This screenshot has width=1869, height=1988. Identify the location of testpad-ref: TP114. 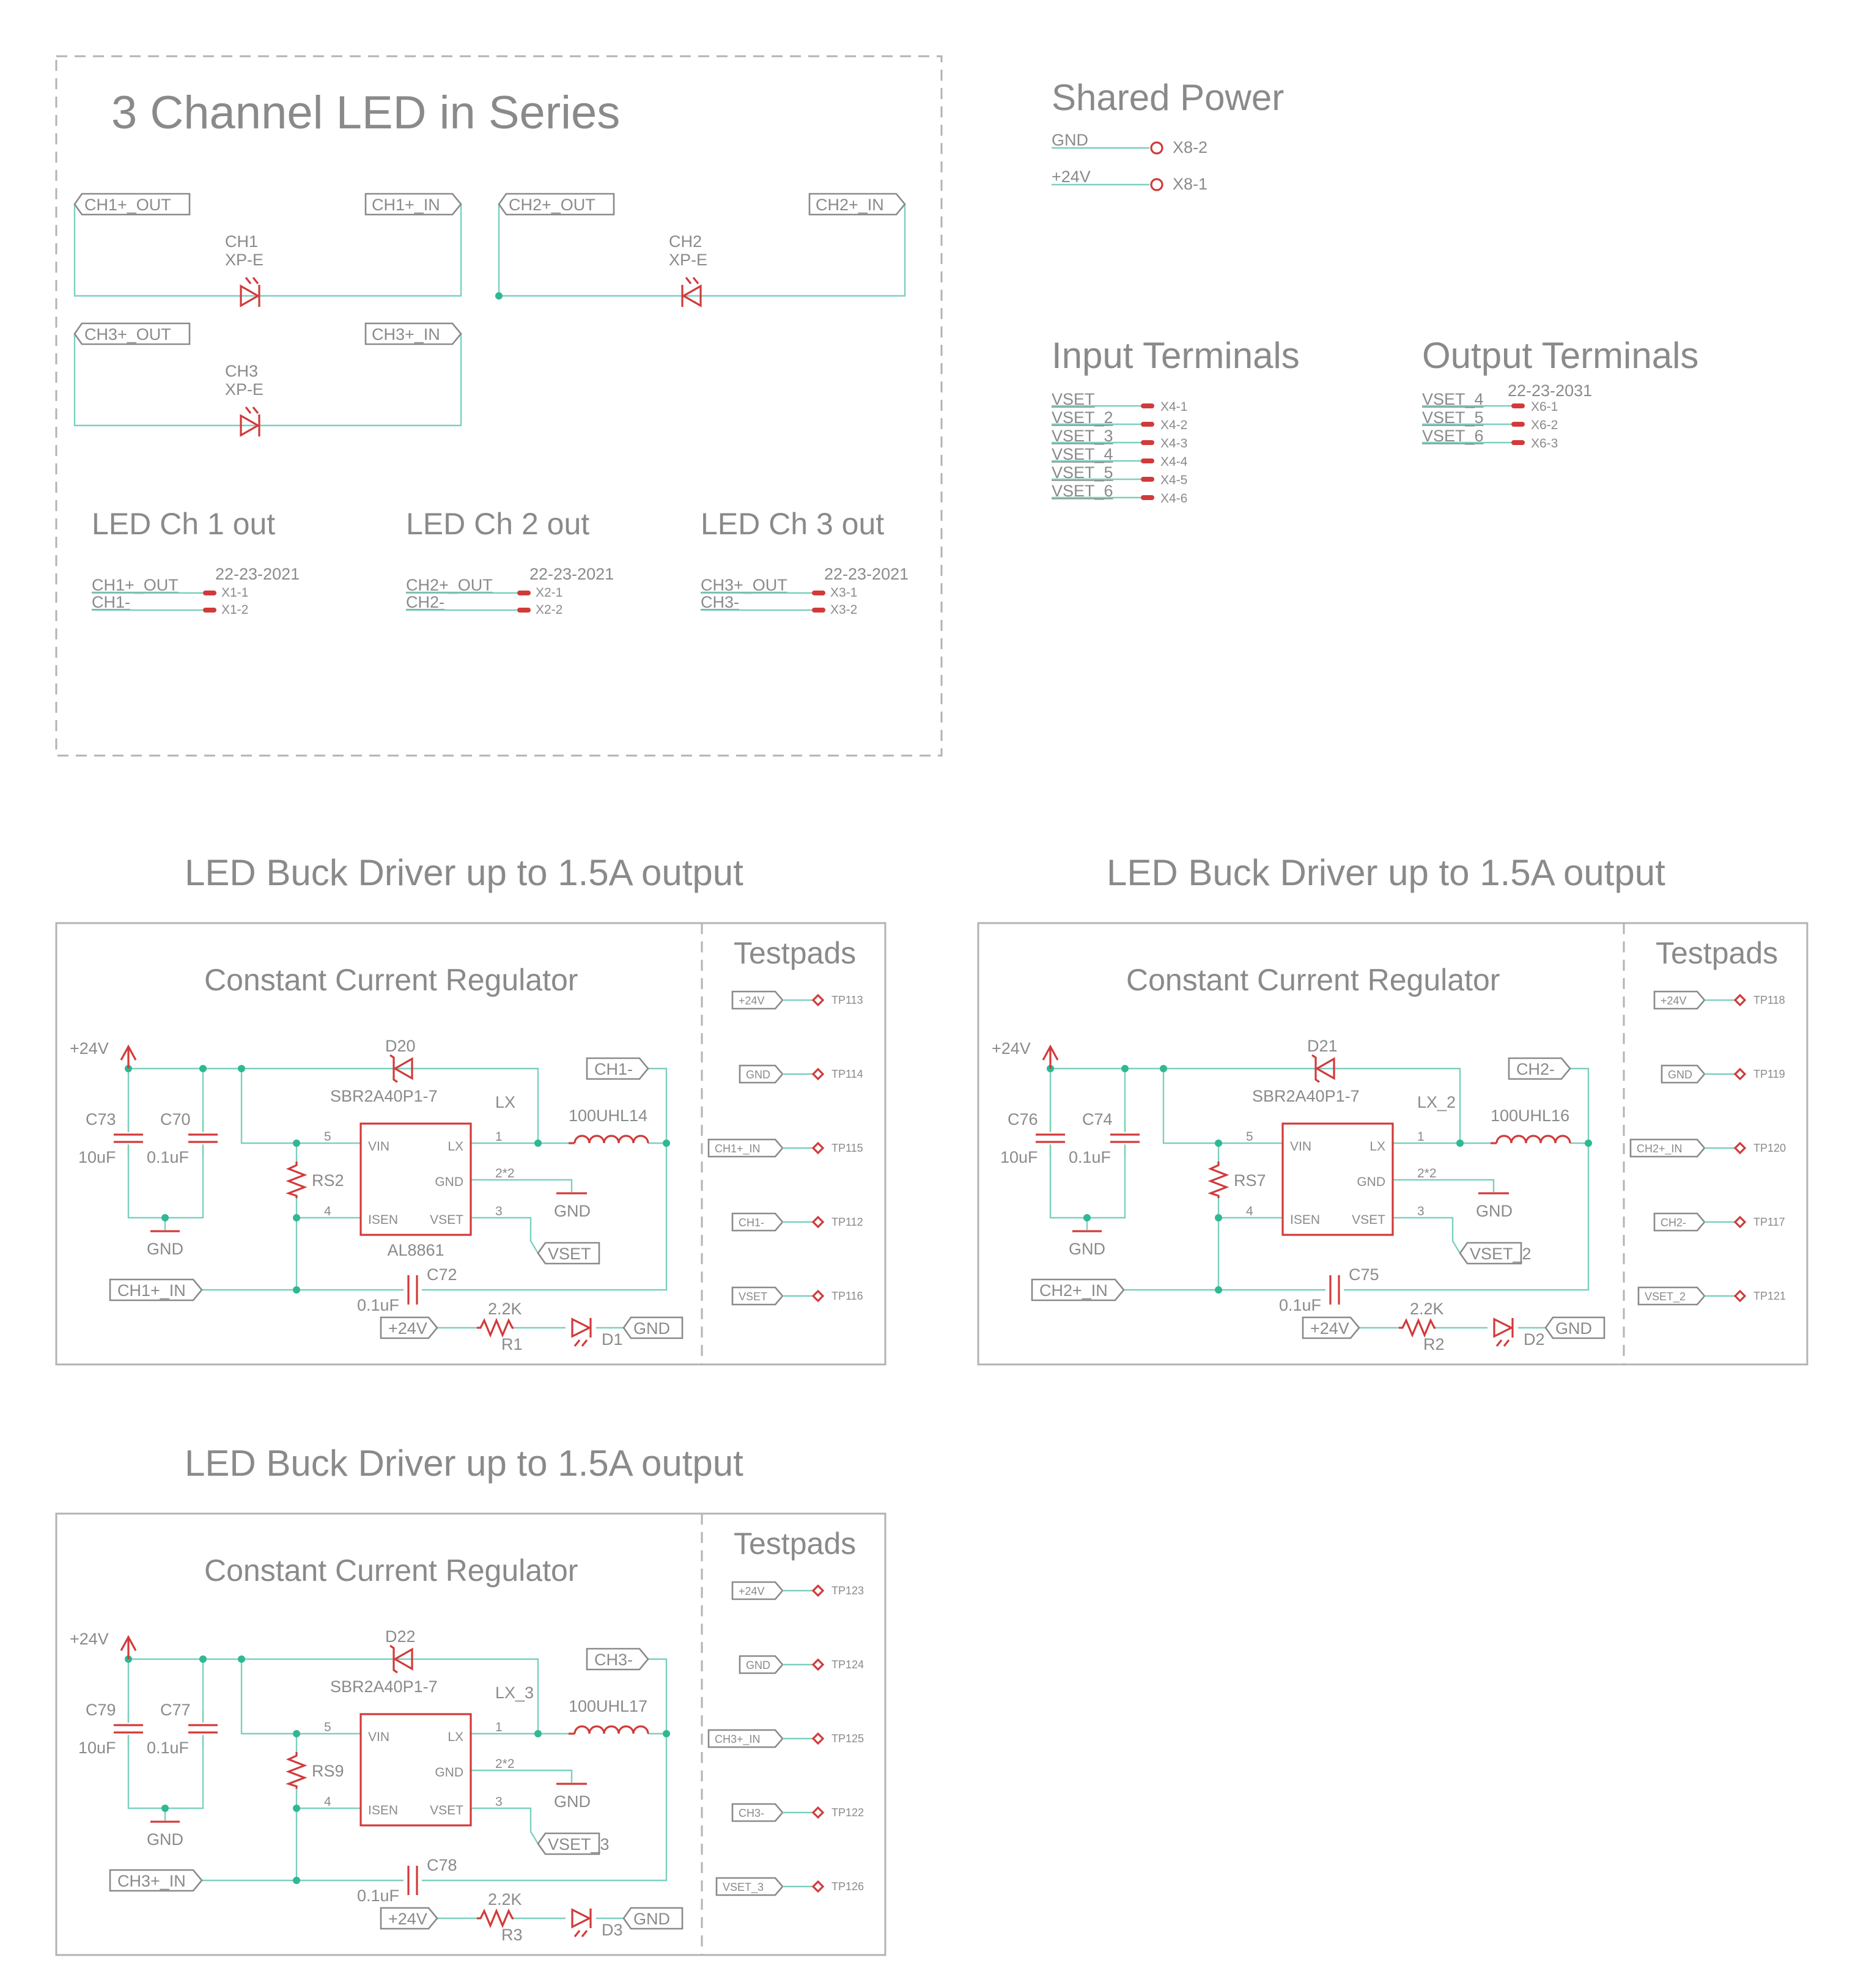
(847, 1074).